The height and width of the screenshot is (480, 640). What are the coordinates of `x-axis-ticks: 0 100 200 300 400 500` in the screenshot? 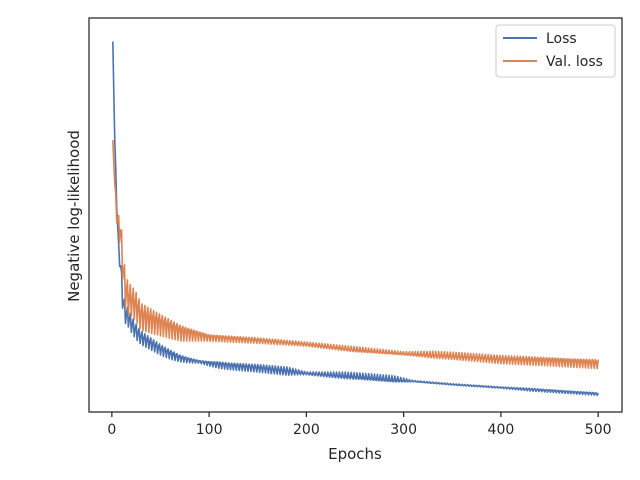 It's located at (359, 425).